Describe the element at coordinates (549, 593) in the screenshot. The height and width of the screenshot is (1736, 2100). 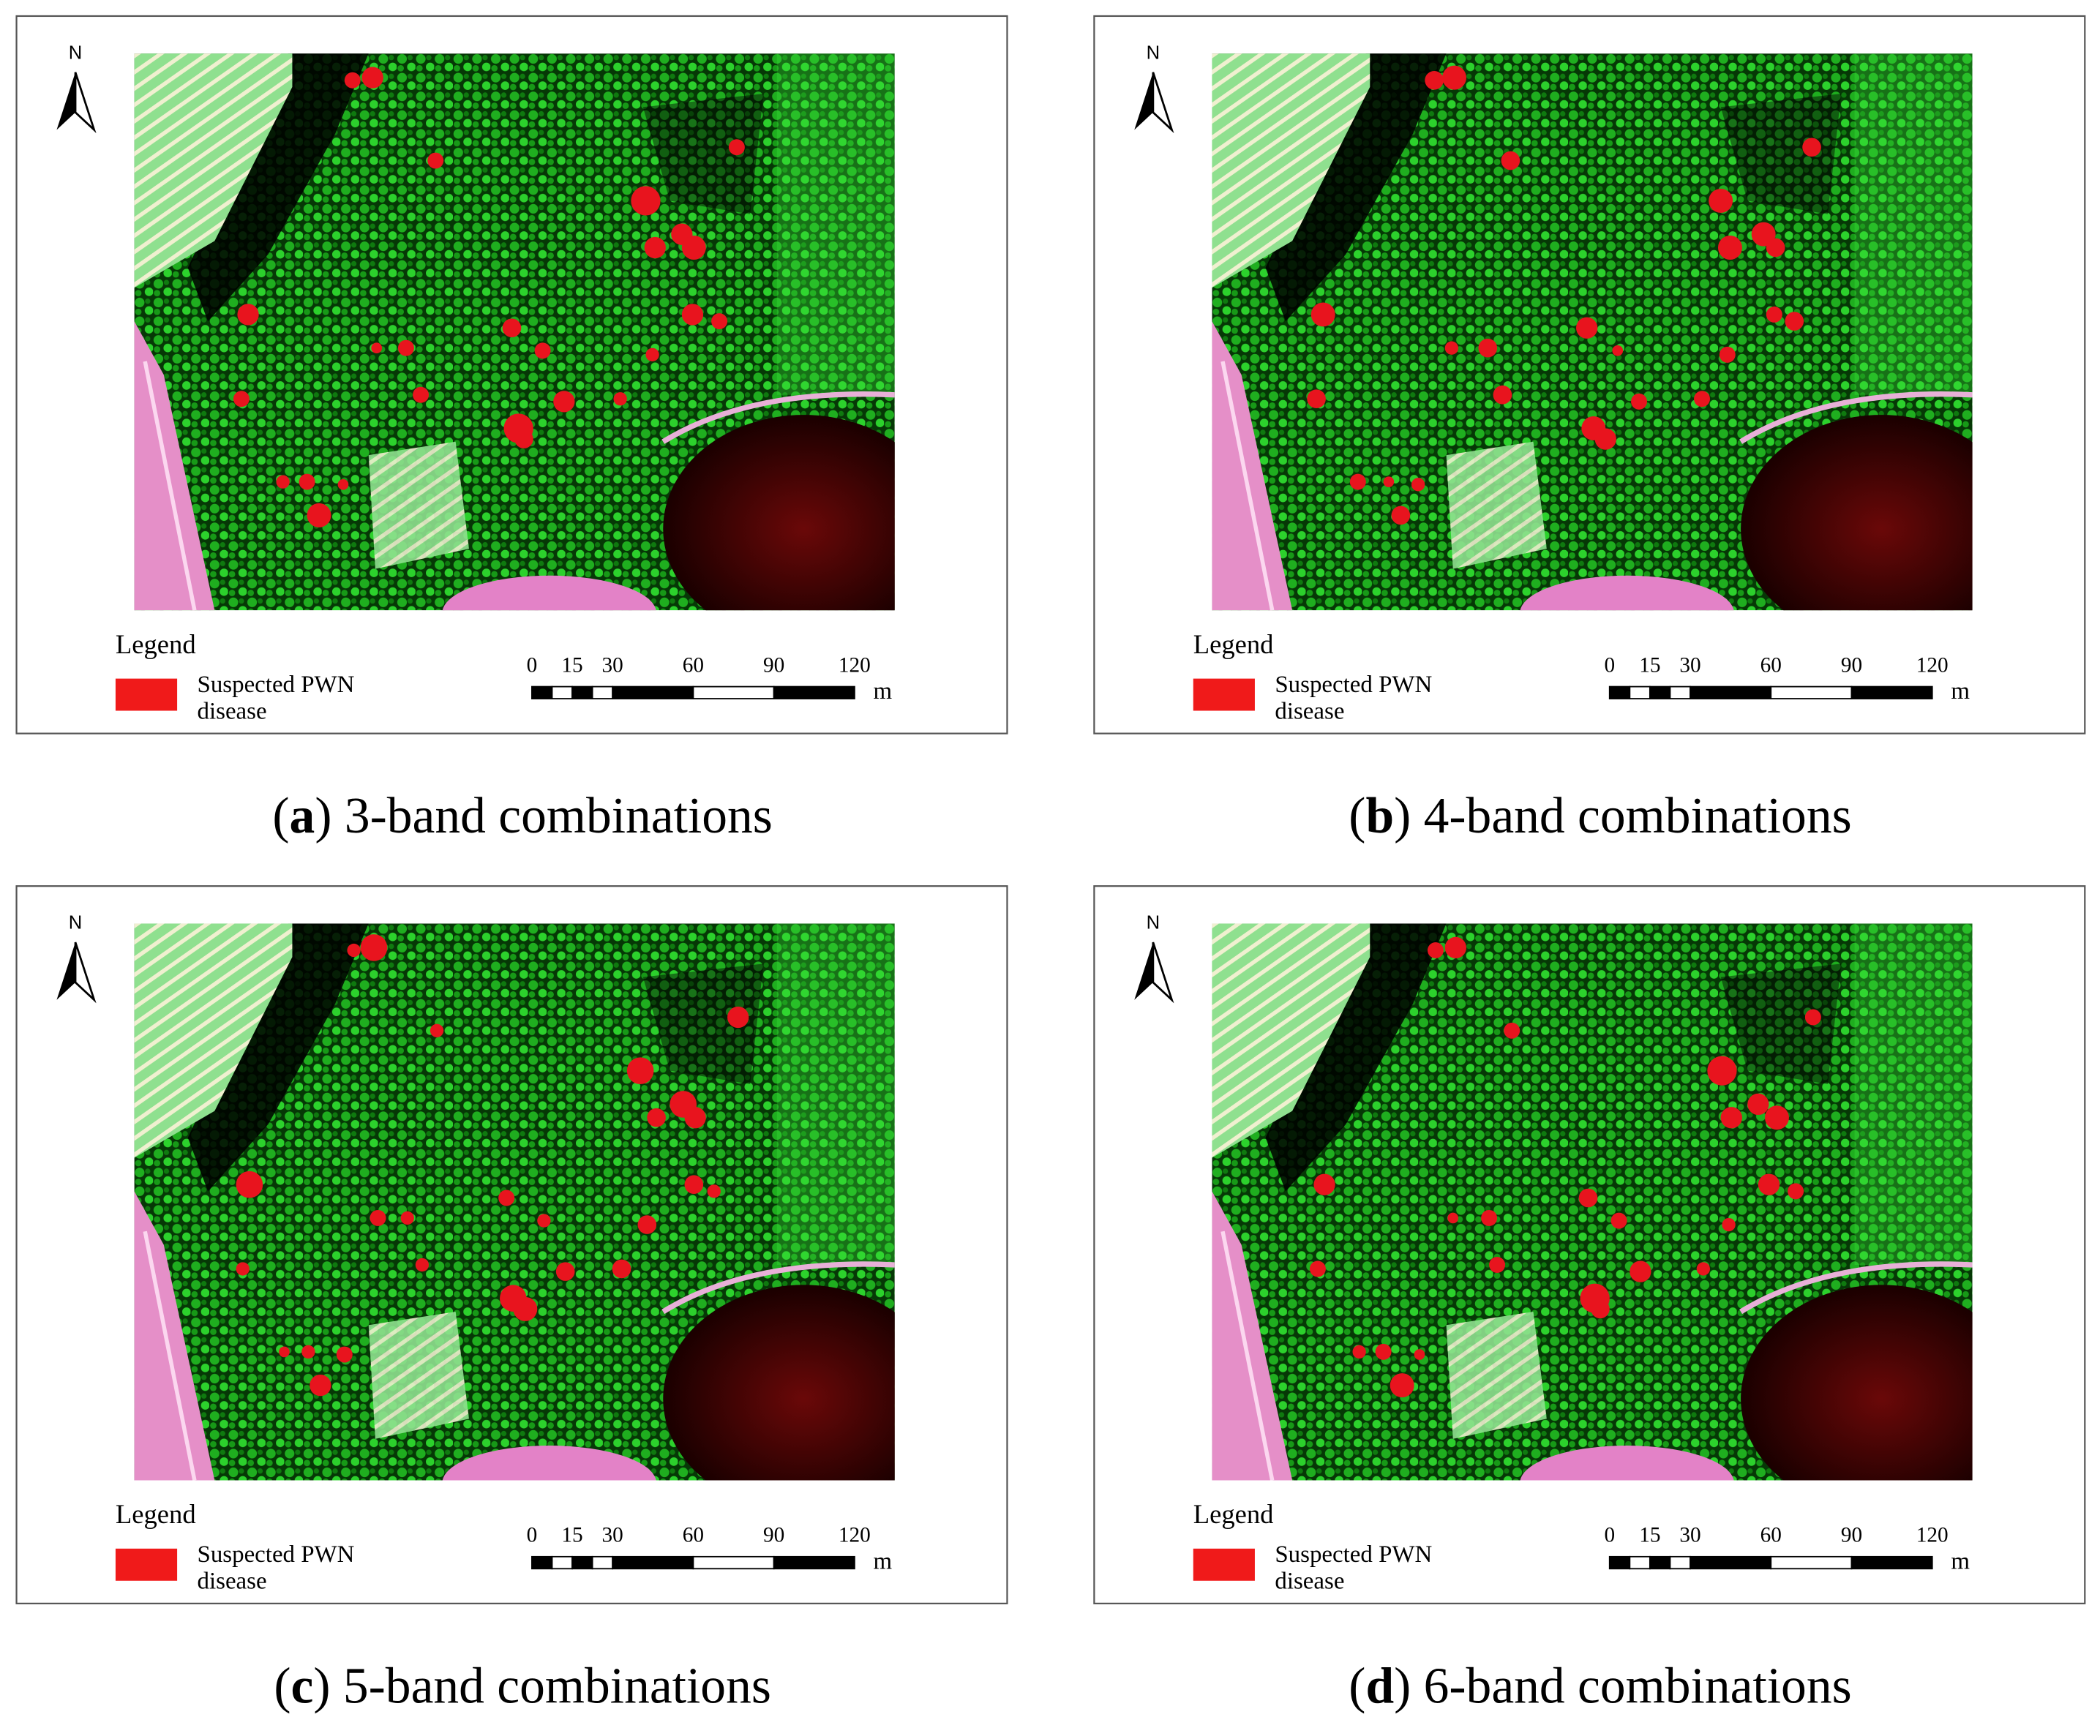
I see `pink-field` at that location.